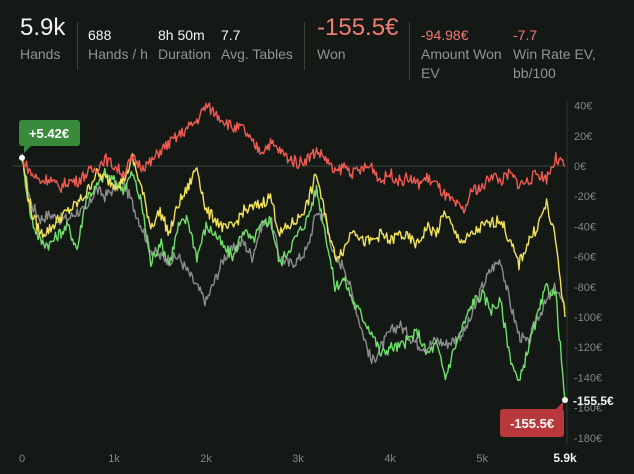 The height and width of the screenshot is (474, 634). I want to click on end-badge, so click(532, 423).